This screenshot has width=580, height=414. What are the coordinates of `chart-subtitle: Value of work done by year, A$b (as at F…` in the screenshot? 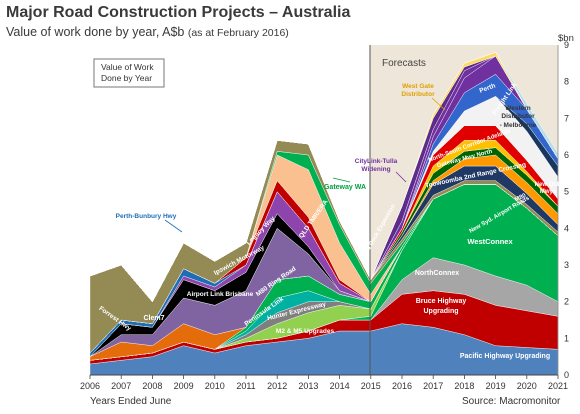 It's located at (147, 32).